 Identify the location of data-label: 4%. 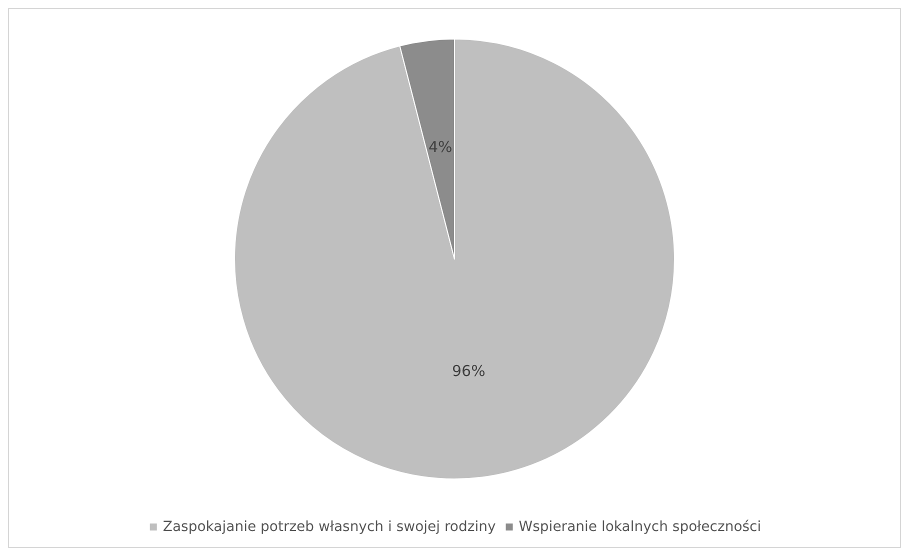
(440, 147).